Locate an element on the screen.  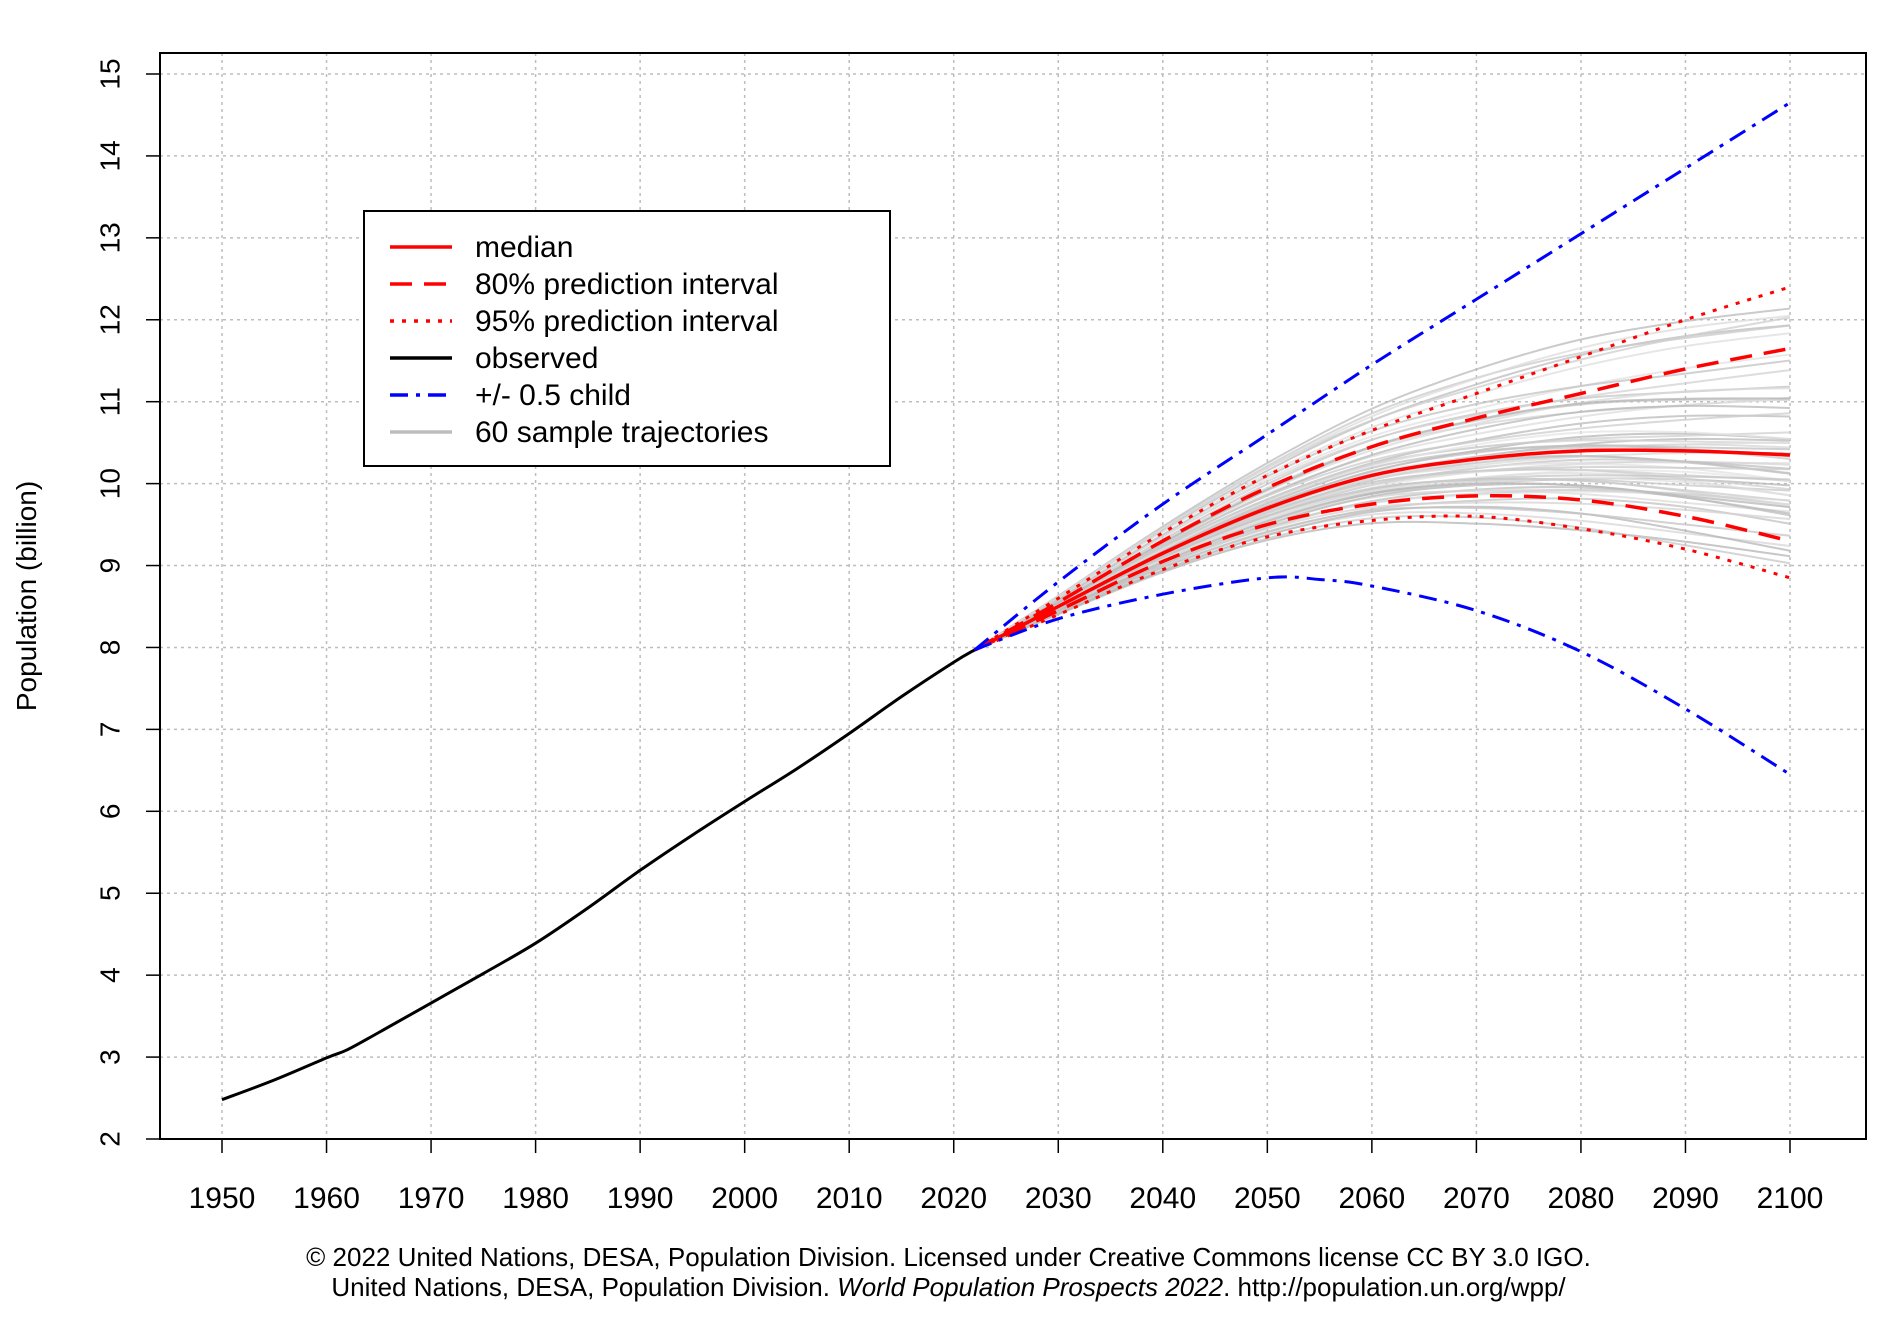
legend-label: observed is located at coordinates (536, 358).